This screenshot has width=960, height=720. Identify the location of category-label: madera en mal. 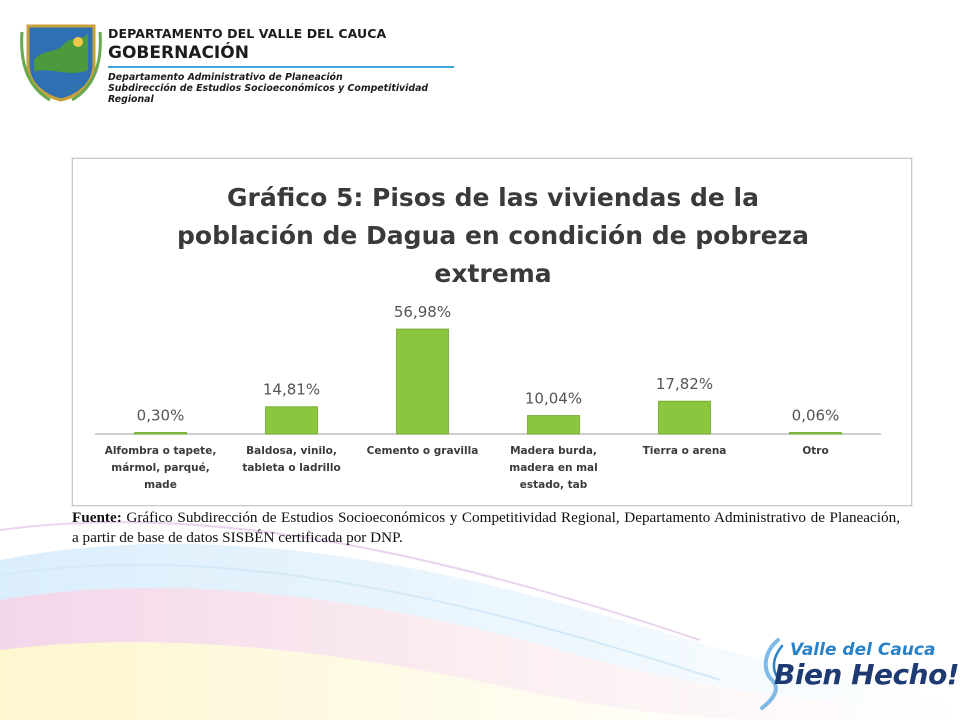
(553, 468).